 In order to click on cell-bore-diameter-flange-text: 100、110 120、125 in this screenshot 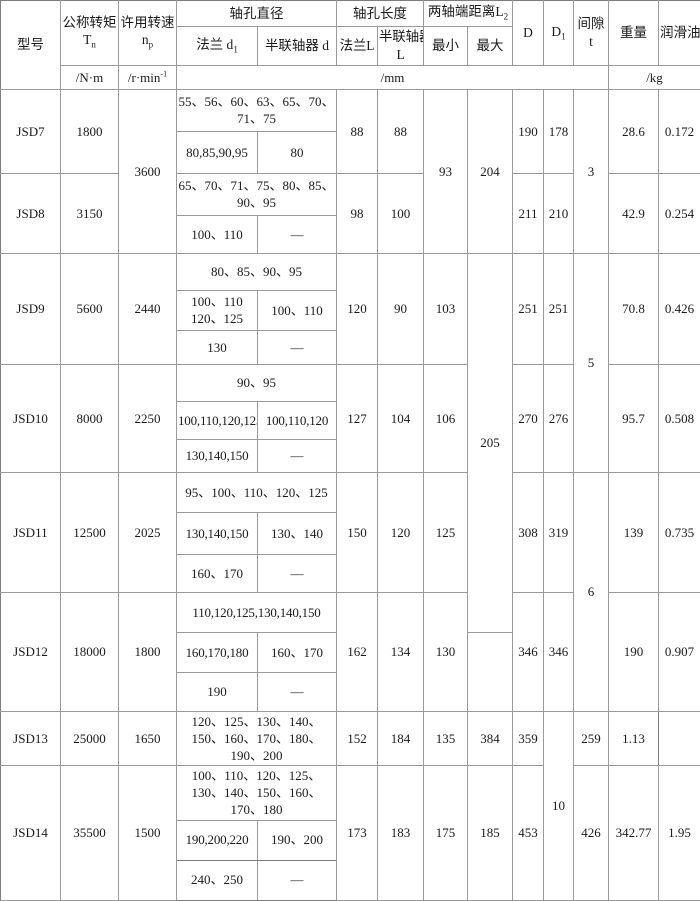, I will do `click(217, 310)`.